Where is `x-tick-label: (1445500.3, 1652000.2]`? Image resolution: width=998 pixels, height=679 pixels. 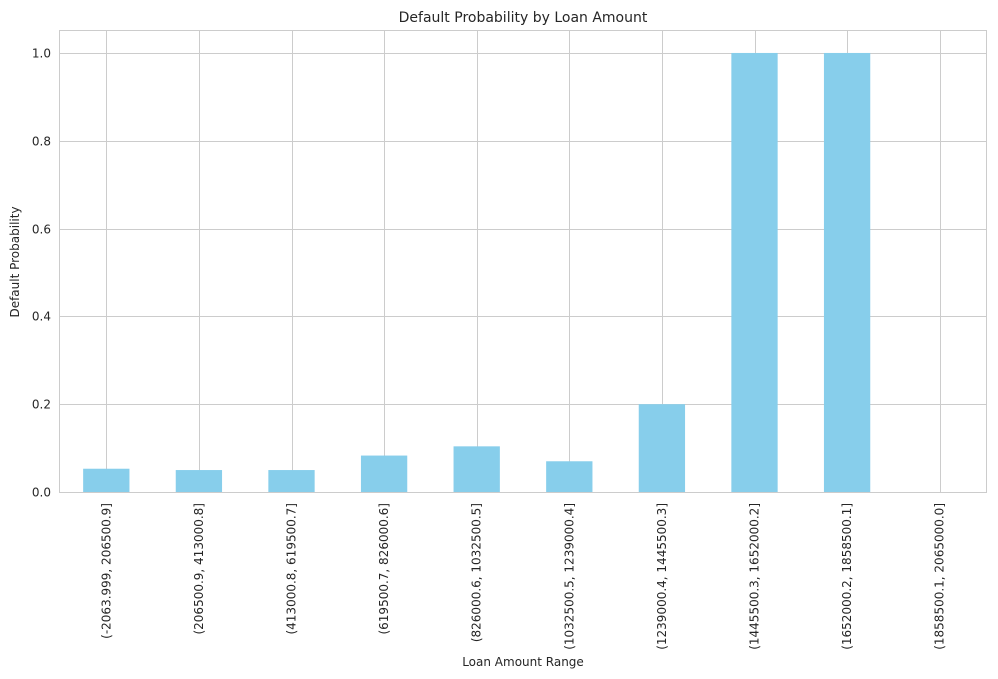
x-tick-label: (1445500.3, 1652000.2] is located at coordinates (755, 576).